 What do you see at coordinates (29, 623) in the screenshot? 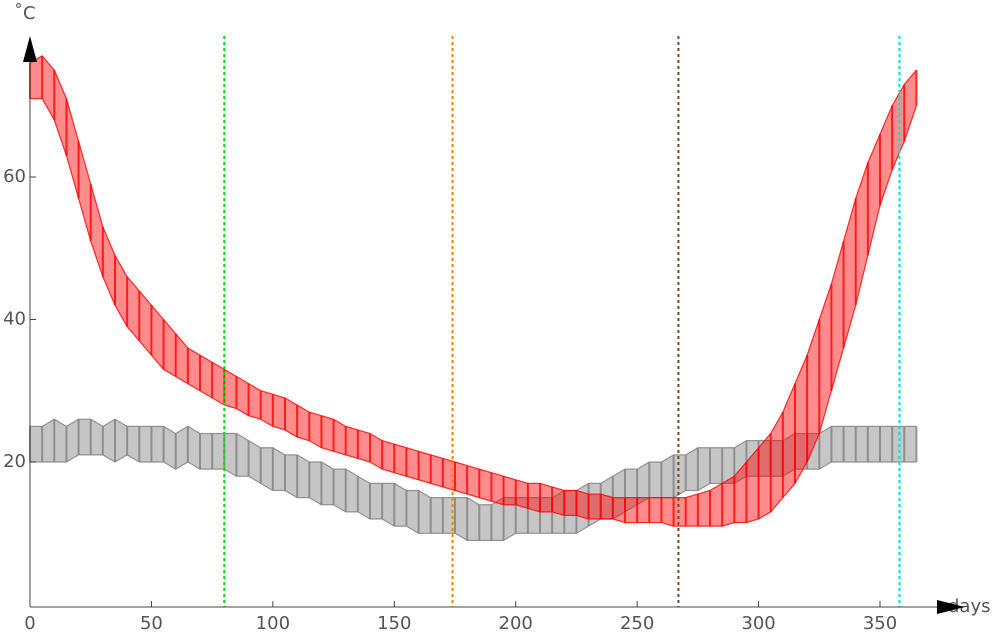
I see `x-tick-label: 0` at bounding box center [29, 623].